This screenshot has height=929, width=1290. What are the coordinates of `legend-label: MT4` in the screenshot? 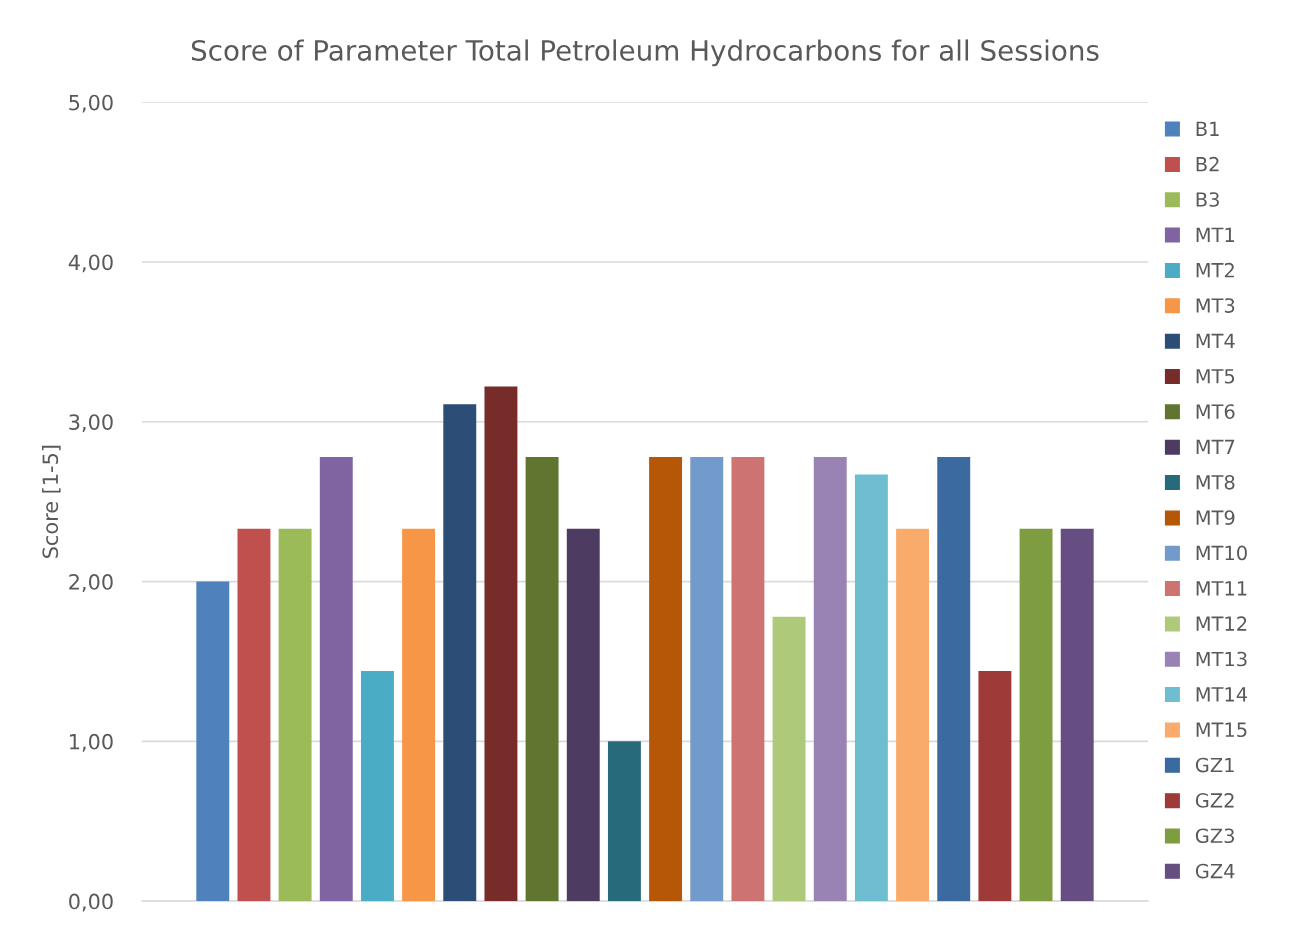 It's located at (1215, 340).